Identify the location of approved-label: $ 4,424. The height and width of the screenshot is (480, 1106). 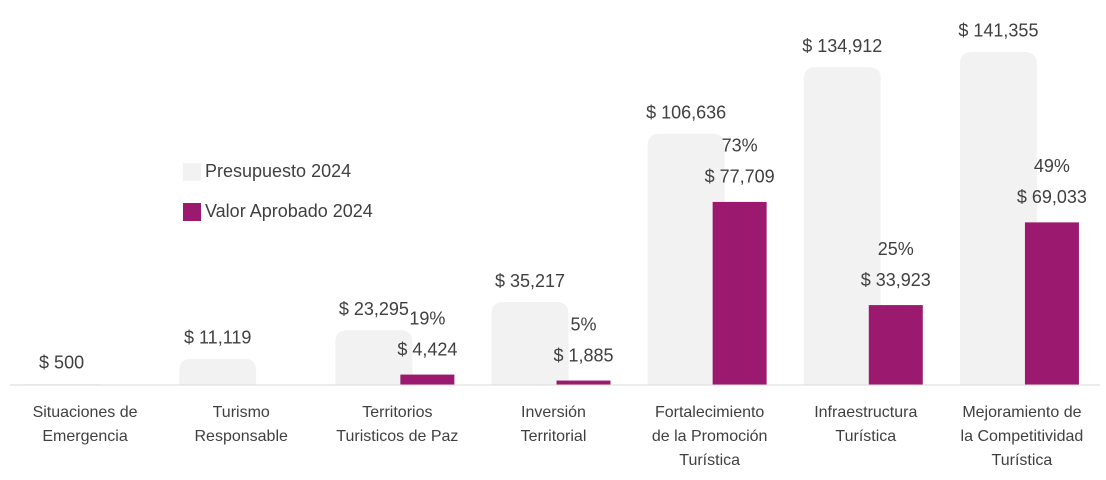
(427, 349).